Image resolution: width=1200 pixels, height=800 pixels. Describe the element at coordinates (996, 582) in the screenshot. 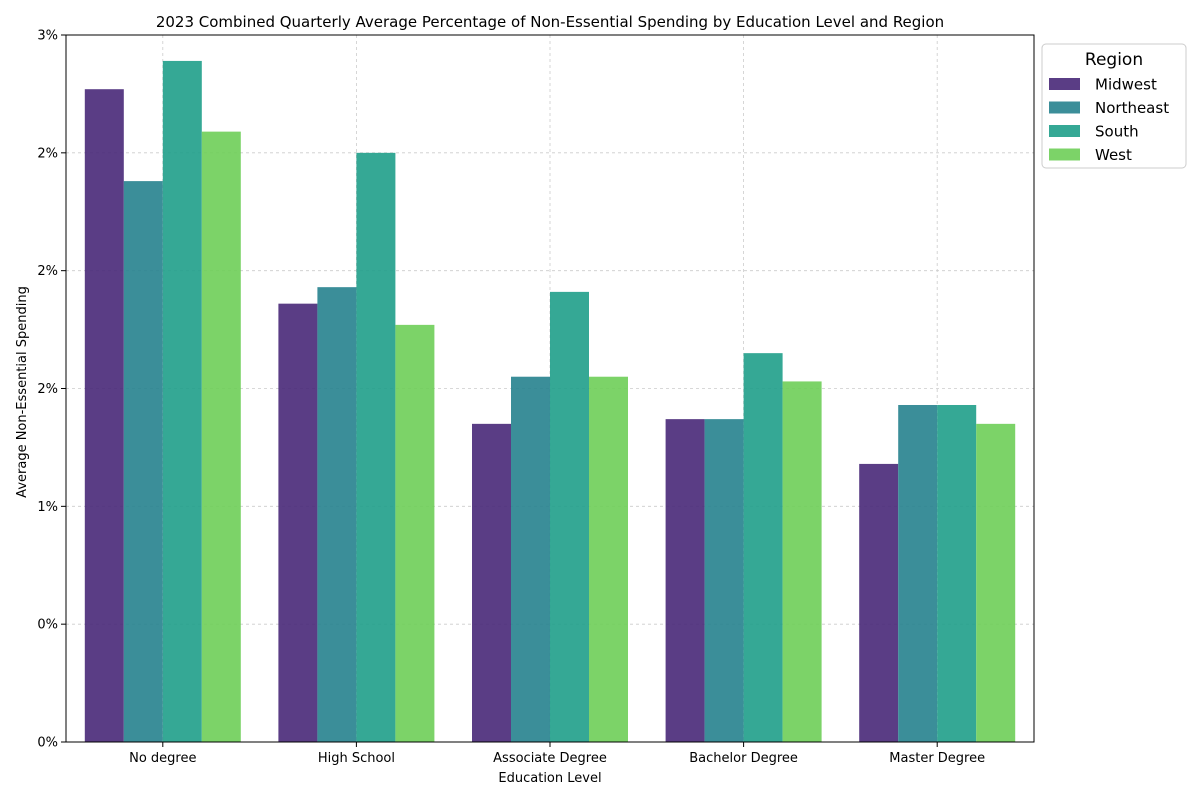

I see `bar-west-master-degree` at that location.